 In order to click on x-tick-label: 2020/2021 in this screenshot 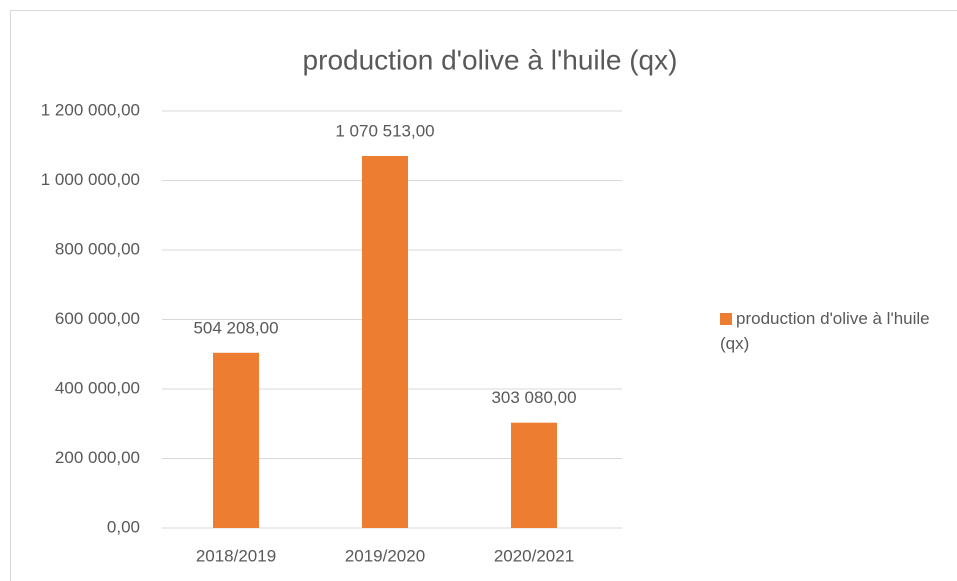, I will do `click(534, 555)`.